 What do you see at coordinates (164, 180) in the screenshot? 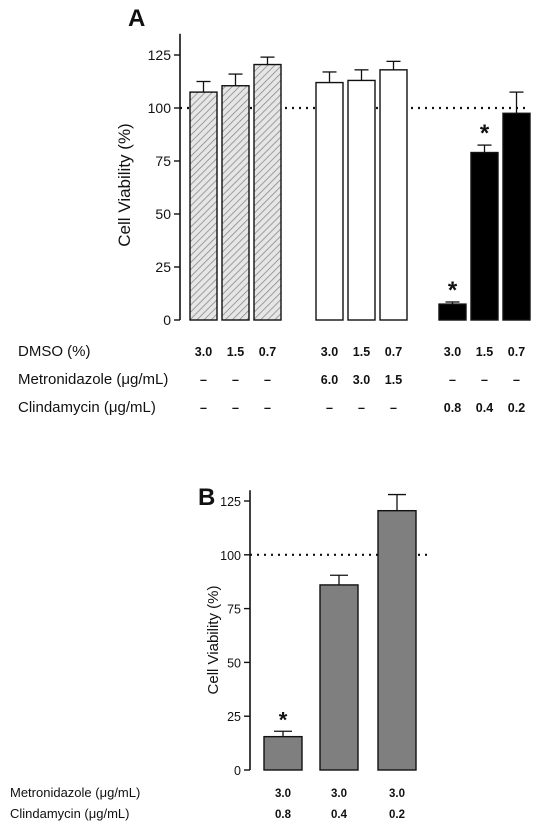
I see `panel-a-y-axis: 0 25 50 75 100 125` at bounding box center [164, 180].